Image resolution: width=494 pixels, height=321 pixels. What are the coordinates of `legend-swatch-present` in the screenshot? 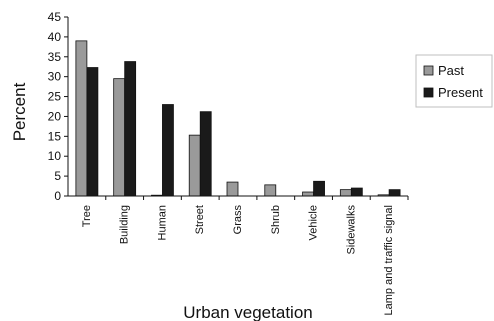 It's located at (428, 92).